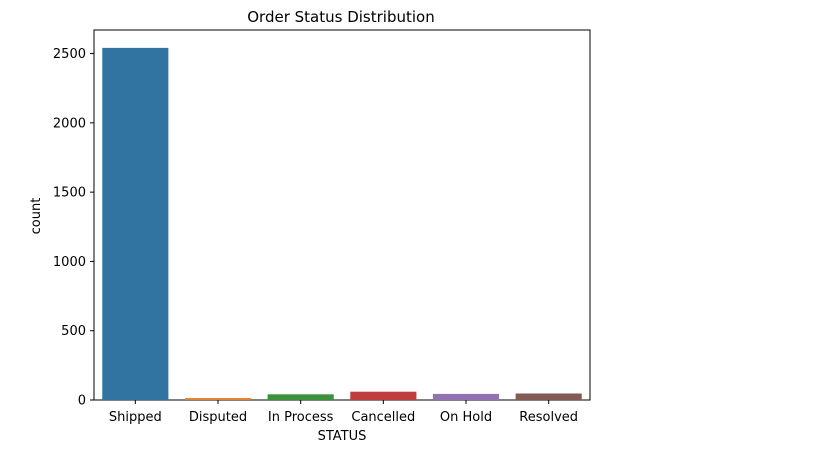 The image size is (838, 451). I want to click on bar-resolved, so click(548, 396).